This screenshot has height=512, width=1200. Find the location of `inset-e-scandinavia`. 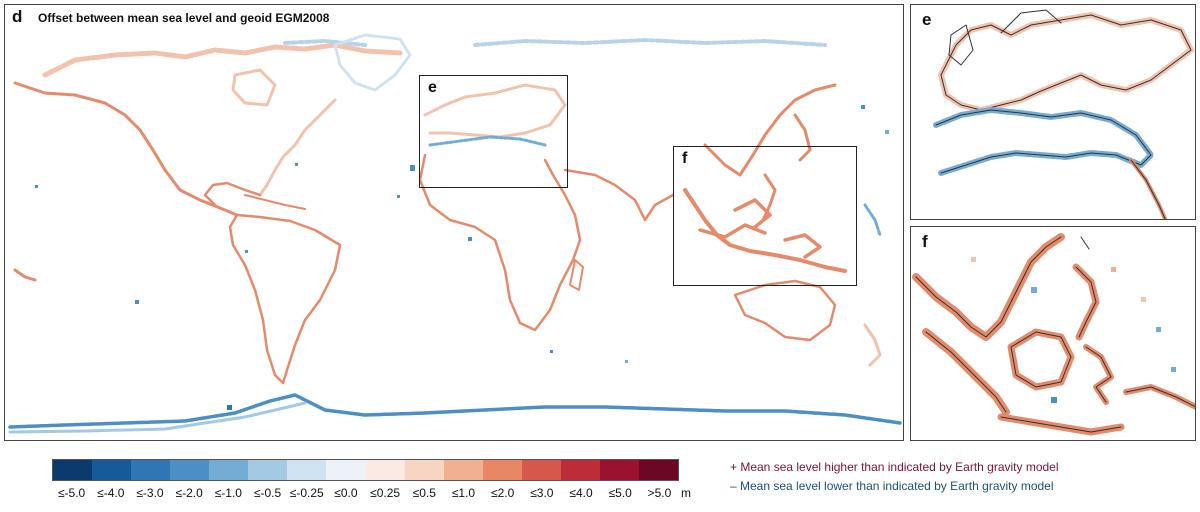

inset-e-scandinavia is located at coordinates (1031, 21).